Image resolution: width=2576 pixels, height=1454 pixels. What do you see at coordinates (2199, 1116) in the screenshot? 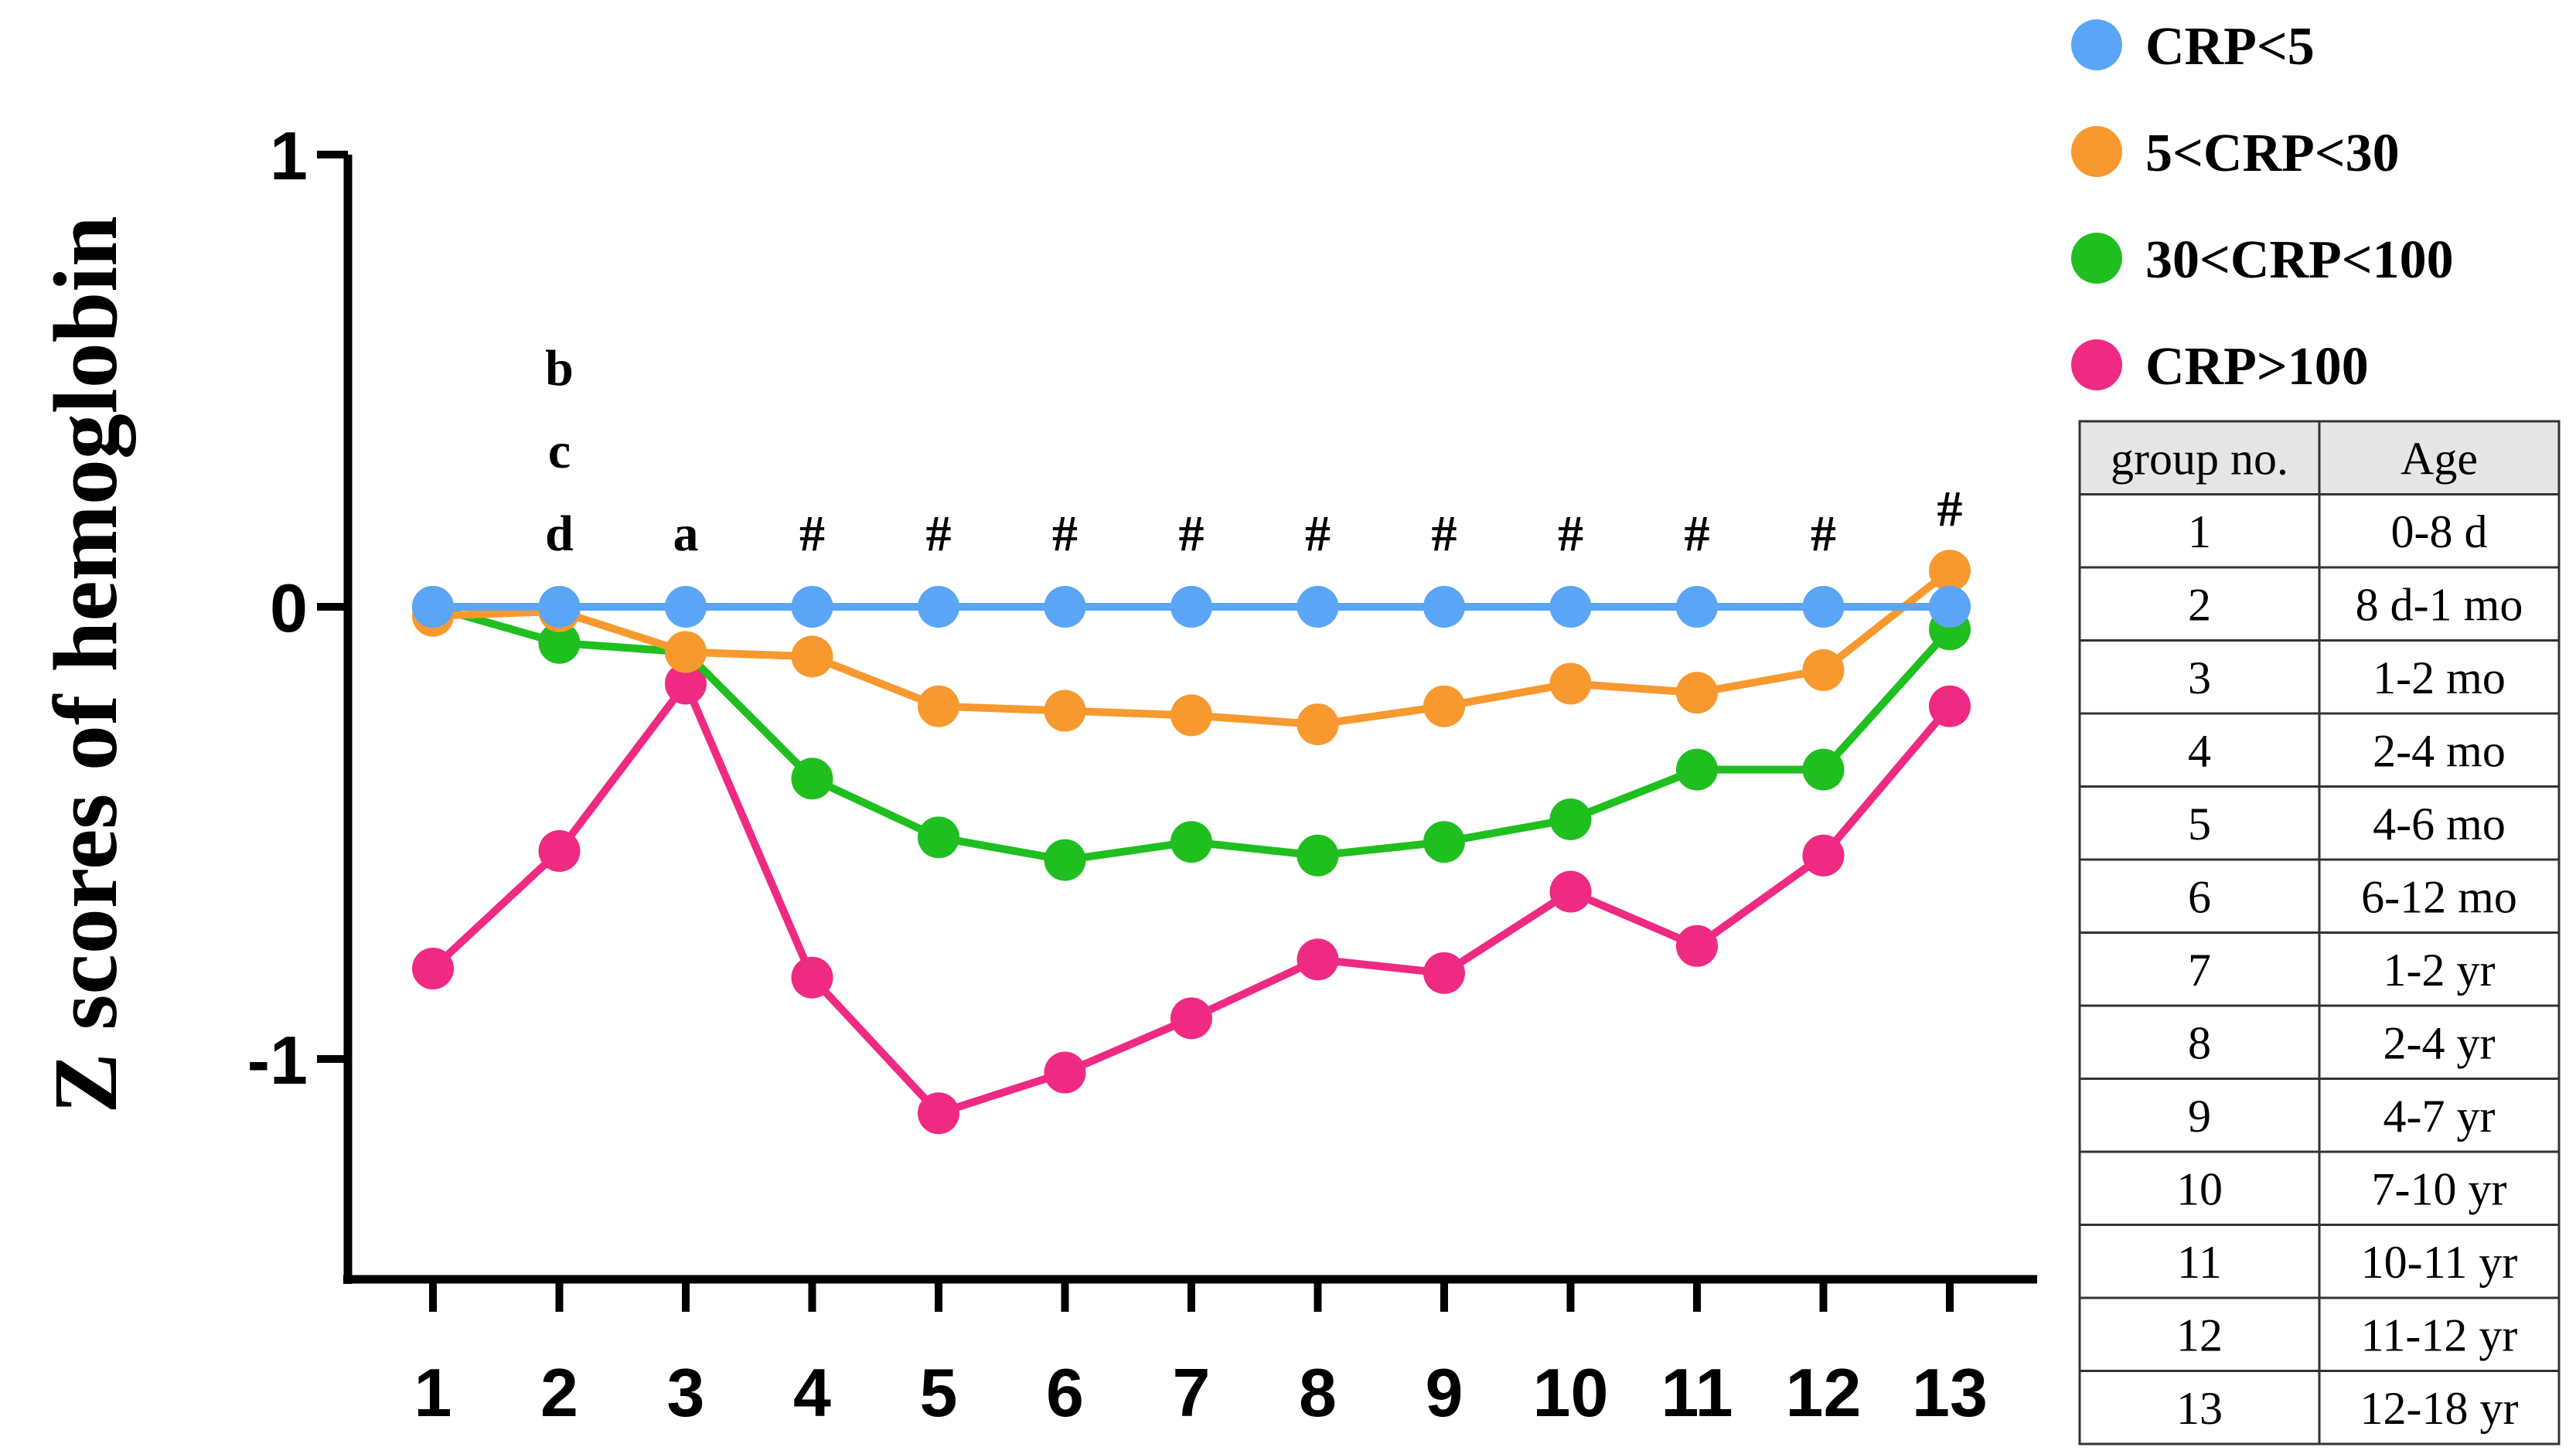
I see `table-cell-group: 9` at bounding box center [2199, 1116].